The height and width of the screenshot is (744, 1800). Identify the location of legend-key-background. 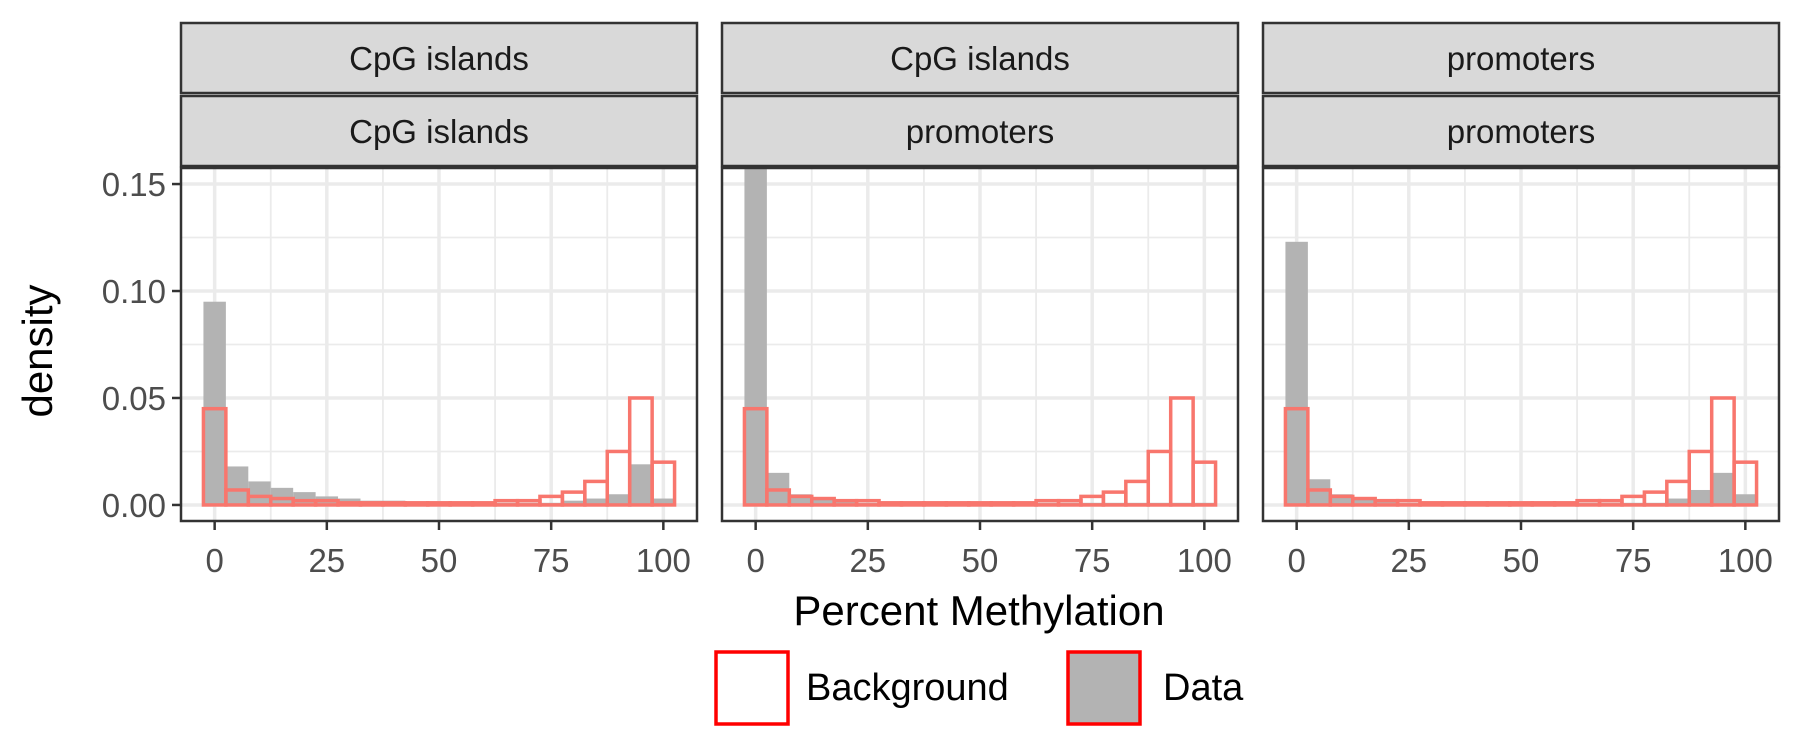
(752, 688).